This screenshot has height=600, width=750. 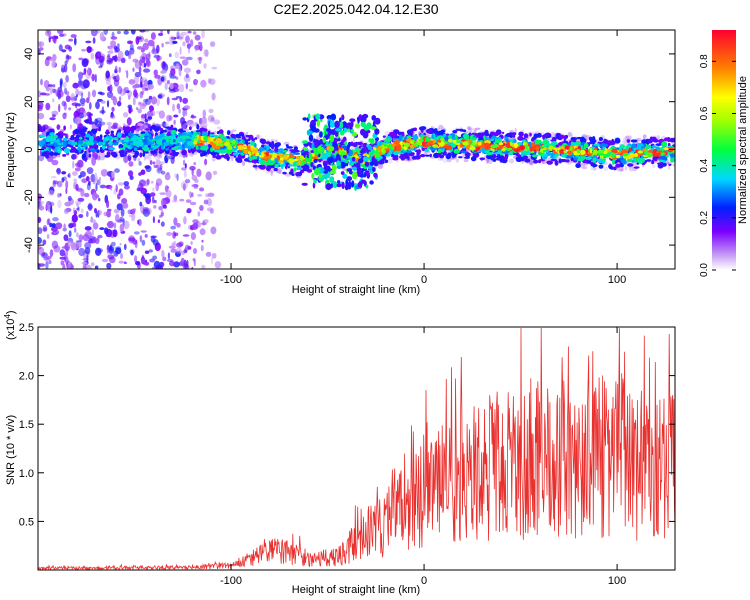 What do you see at coordinates (704, 217) in the screenshot?
I see `colorbar-tick-label: 0.2` at bounding box center [704, 217].